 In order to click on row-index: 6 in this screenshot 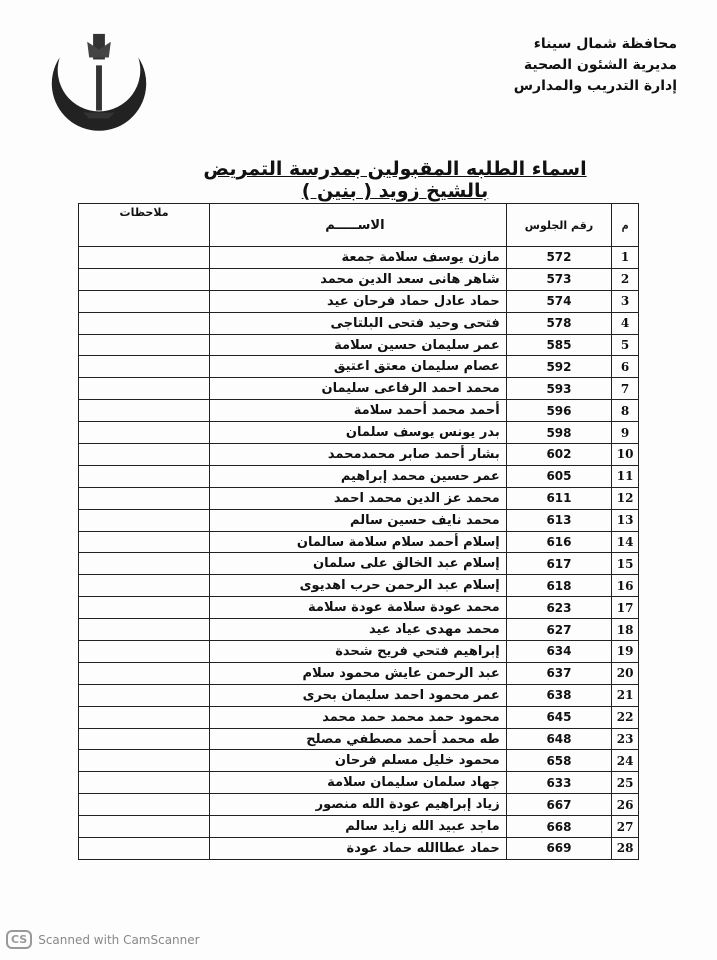, I will do `click(625, 367)`.